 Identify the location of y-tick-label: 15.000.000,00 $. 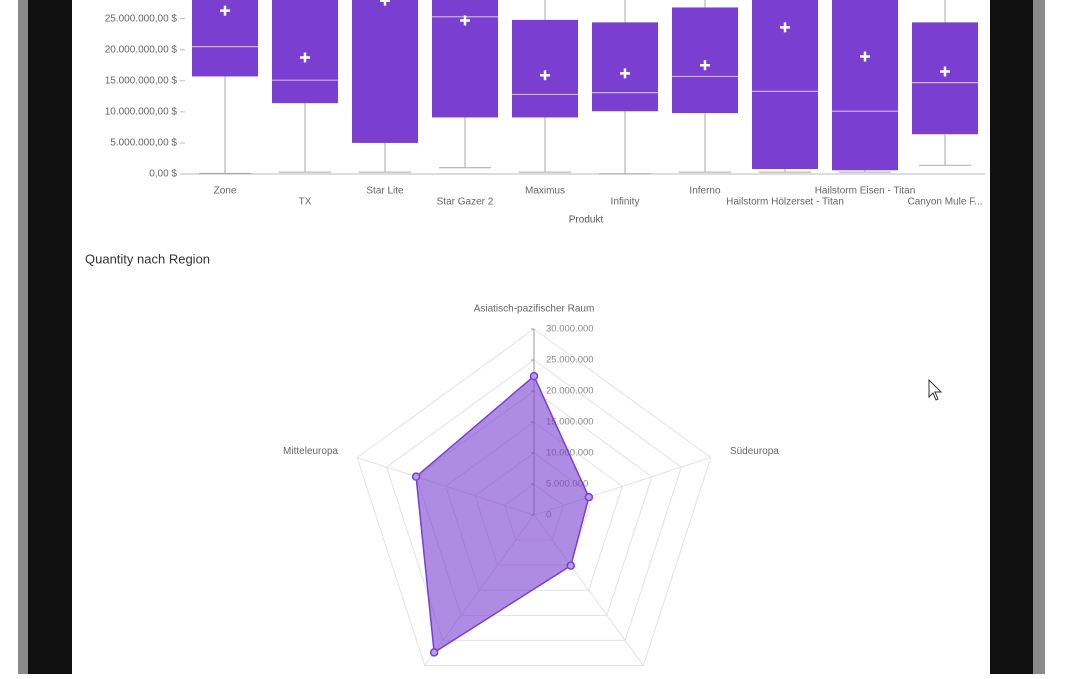
(141, 80).